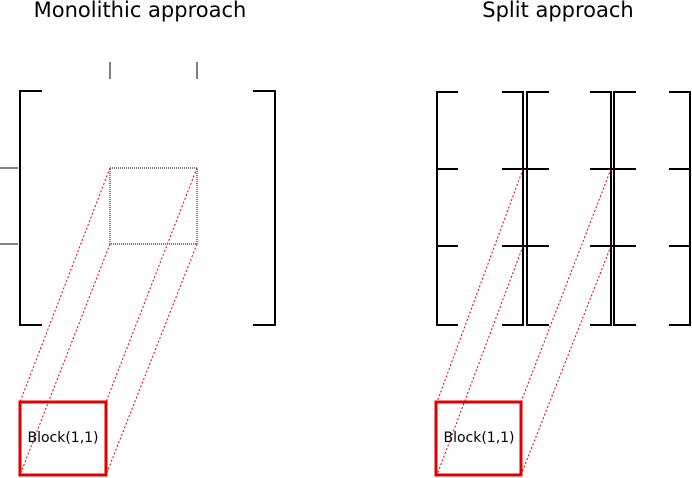 The height and width of the screenshot is (478, 692). I want to click on row-separators, so click(563, 207).